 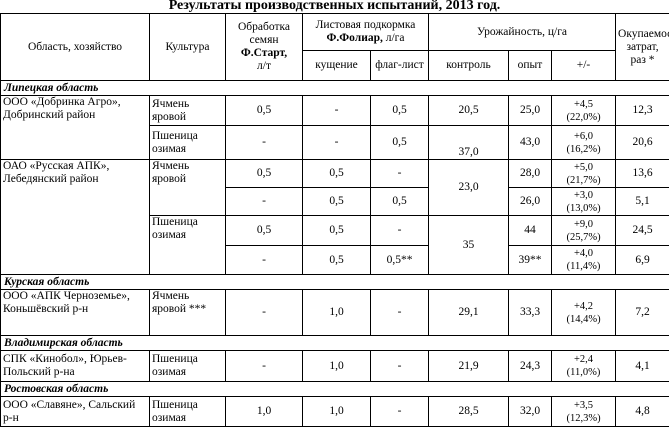 I want to click on header-flag-leaf: флаг-лист, so click(x=399, y=65).